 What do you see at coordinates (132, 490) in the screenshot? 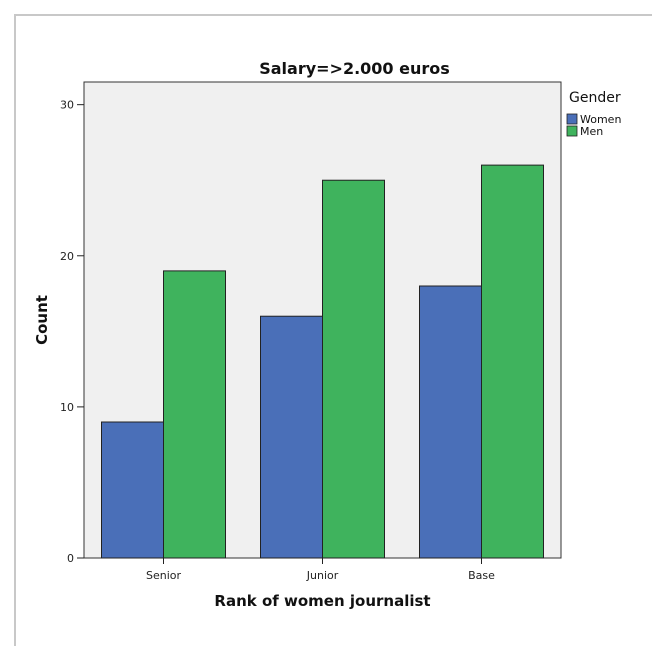
I see `bar-senior-women` at bounding box center [132, 490].